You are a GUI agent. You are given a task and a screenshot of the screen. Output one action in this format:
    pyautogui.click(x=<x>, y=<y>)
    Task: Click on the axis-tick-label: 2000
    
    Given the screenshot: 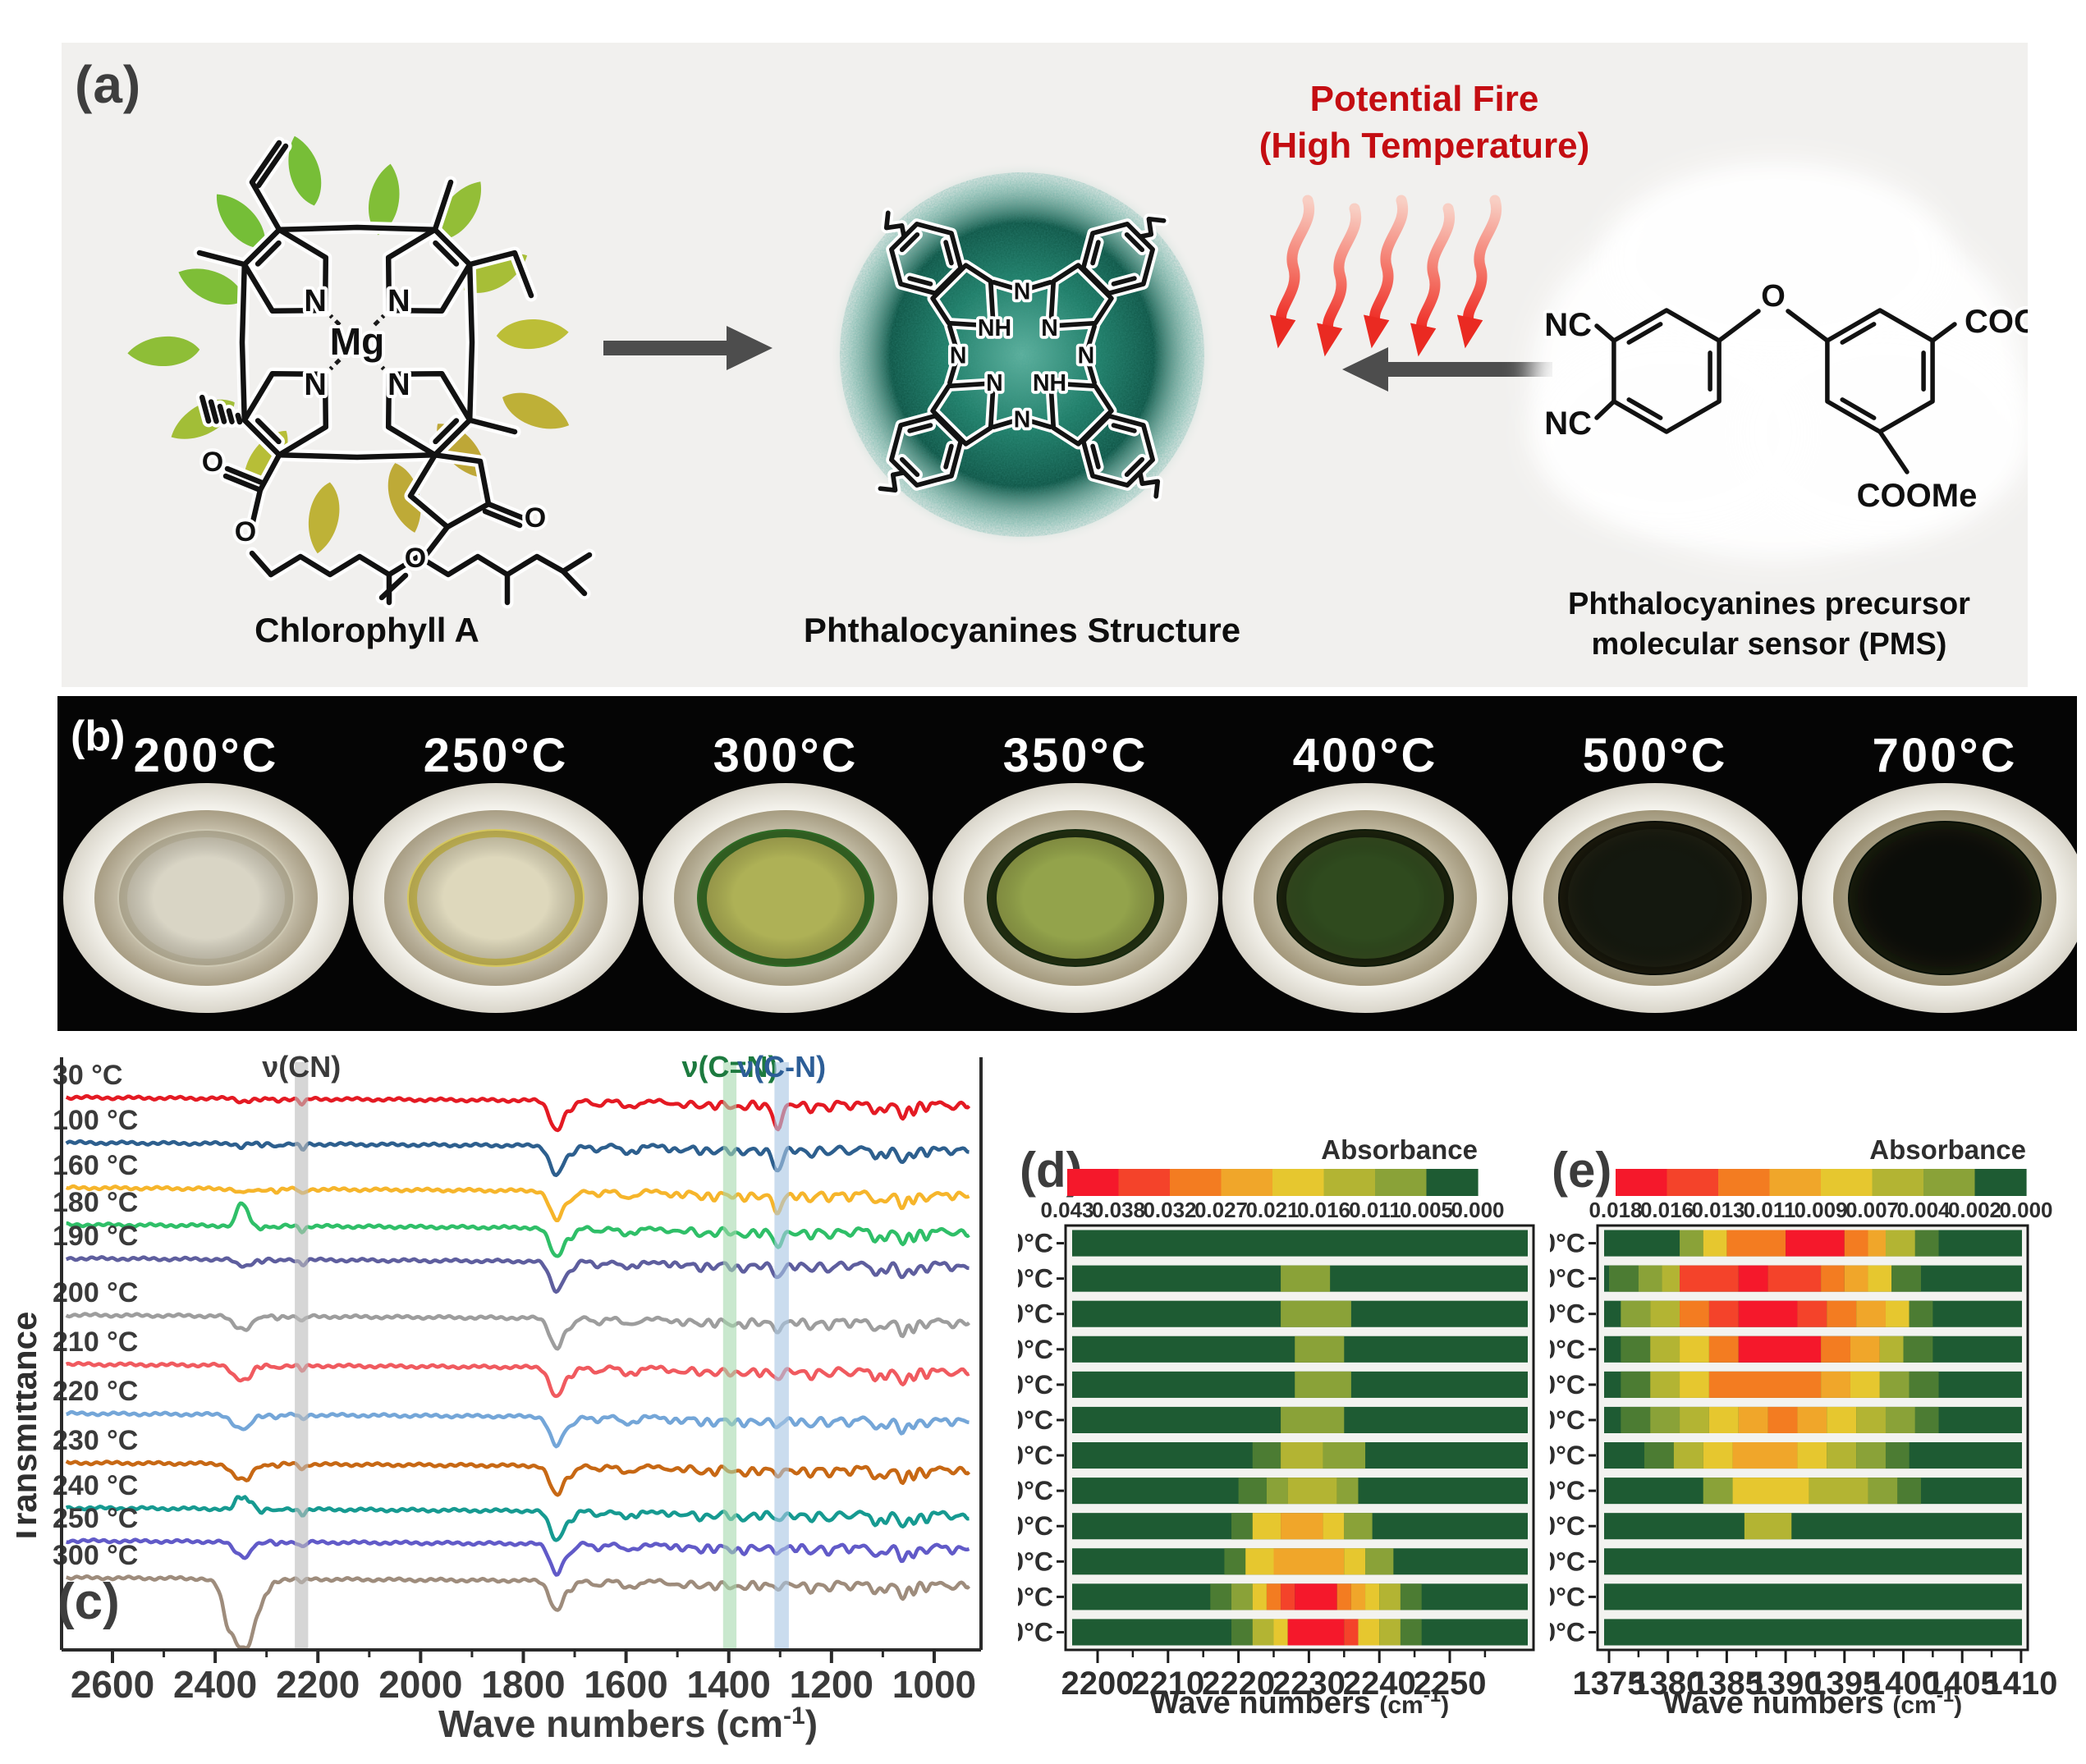 What is the action you would take?
    pyautogui.click(x=420, y=1684)
    